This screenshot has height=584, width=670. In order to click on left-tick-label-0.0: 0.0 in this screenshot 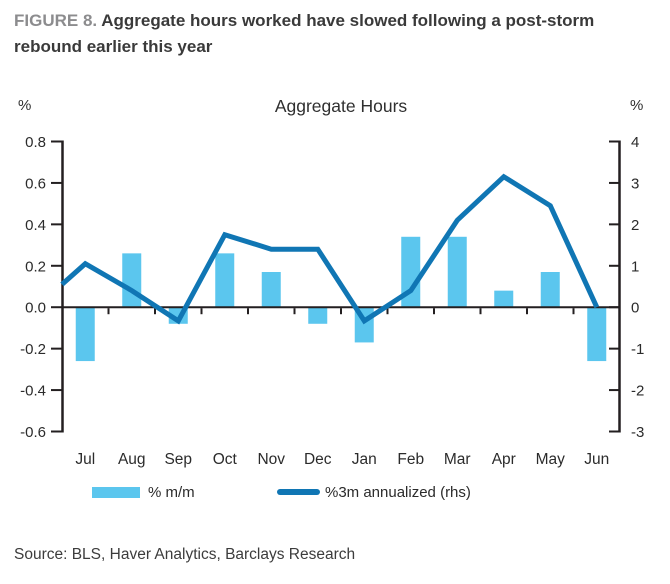, I will do `click(35, 308)`.